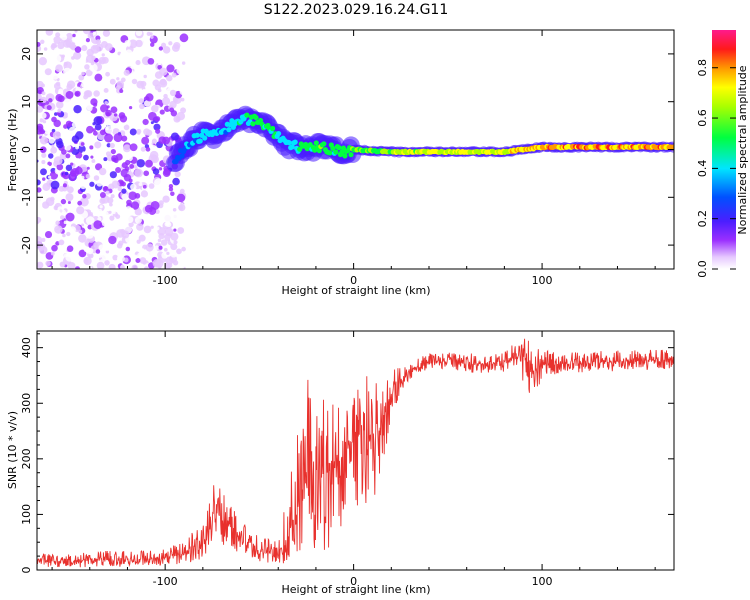 The height and width of the screenshot is (600, 750). I want to click on spectrogram-ytick-label: -10, so click(26, 197).